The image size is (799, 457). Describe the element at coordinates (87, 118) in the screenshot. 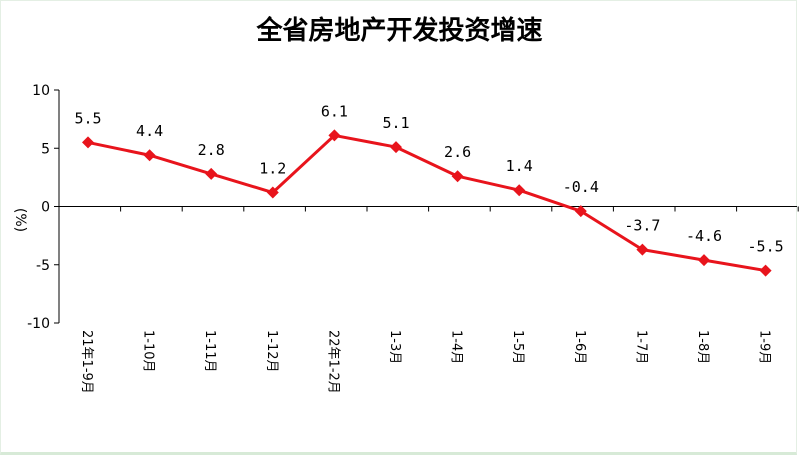

I see `data-label: 5.5` at that location.